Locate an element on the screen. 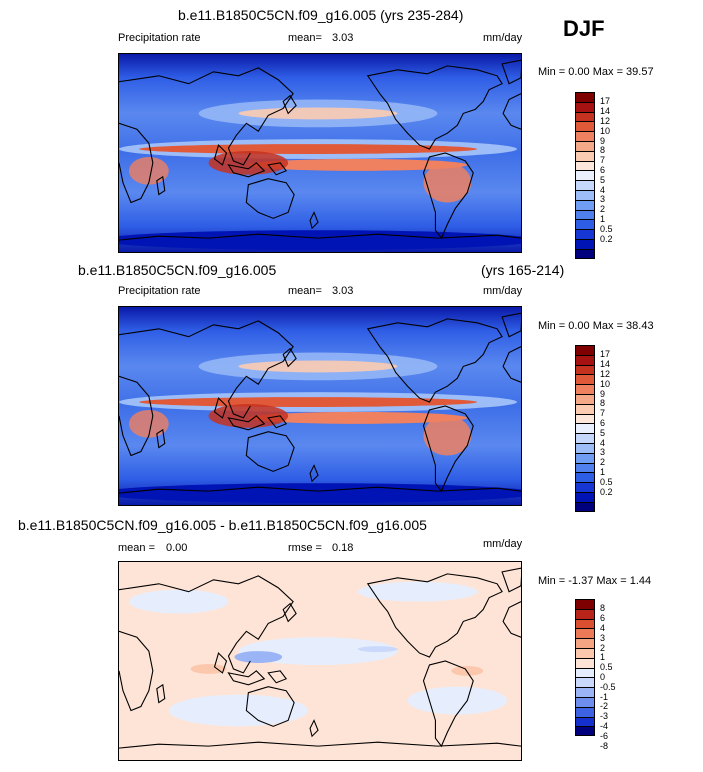 This screenshot has height=772, width=703. panel-1-colorbar: 17 14 12 10 9 8 7 6 5 4 3 2 1 0.5 0.2 is located at coordinates (594, 175).